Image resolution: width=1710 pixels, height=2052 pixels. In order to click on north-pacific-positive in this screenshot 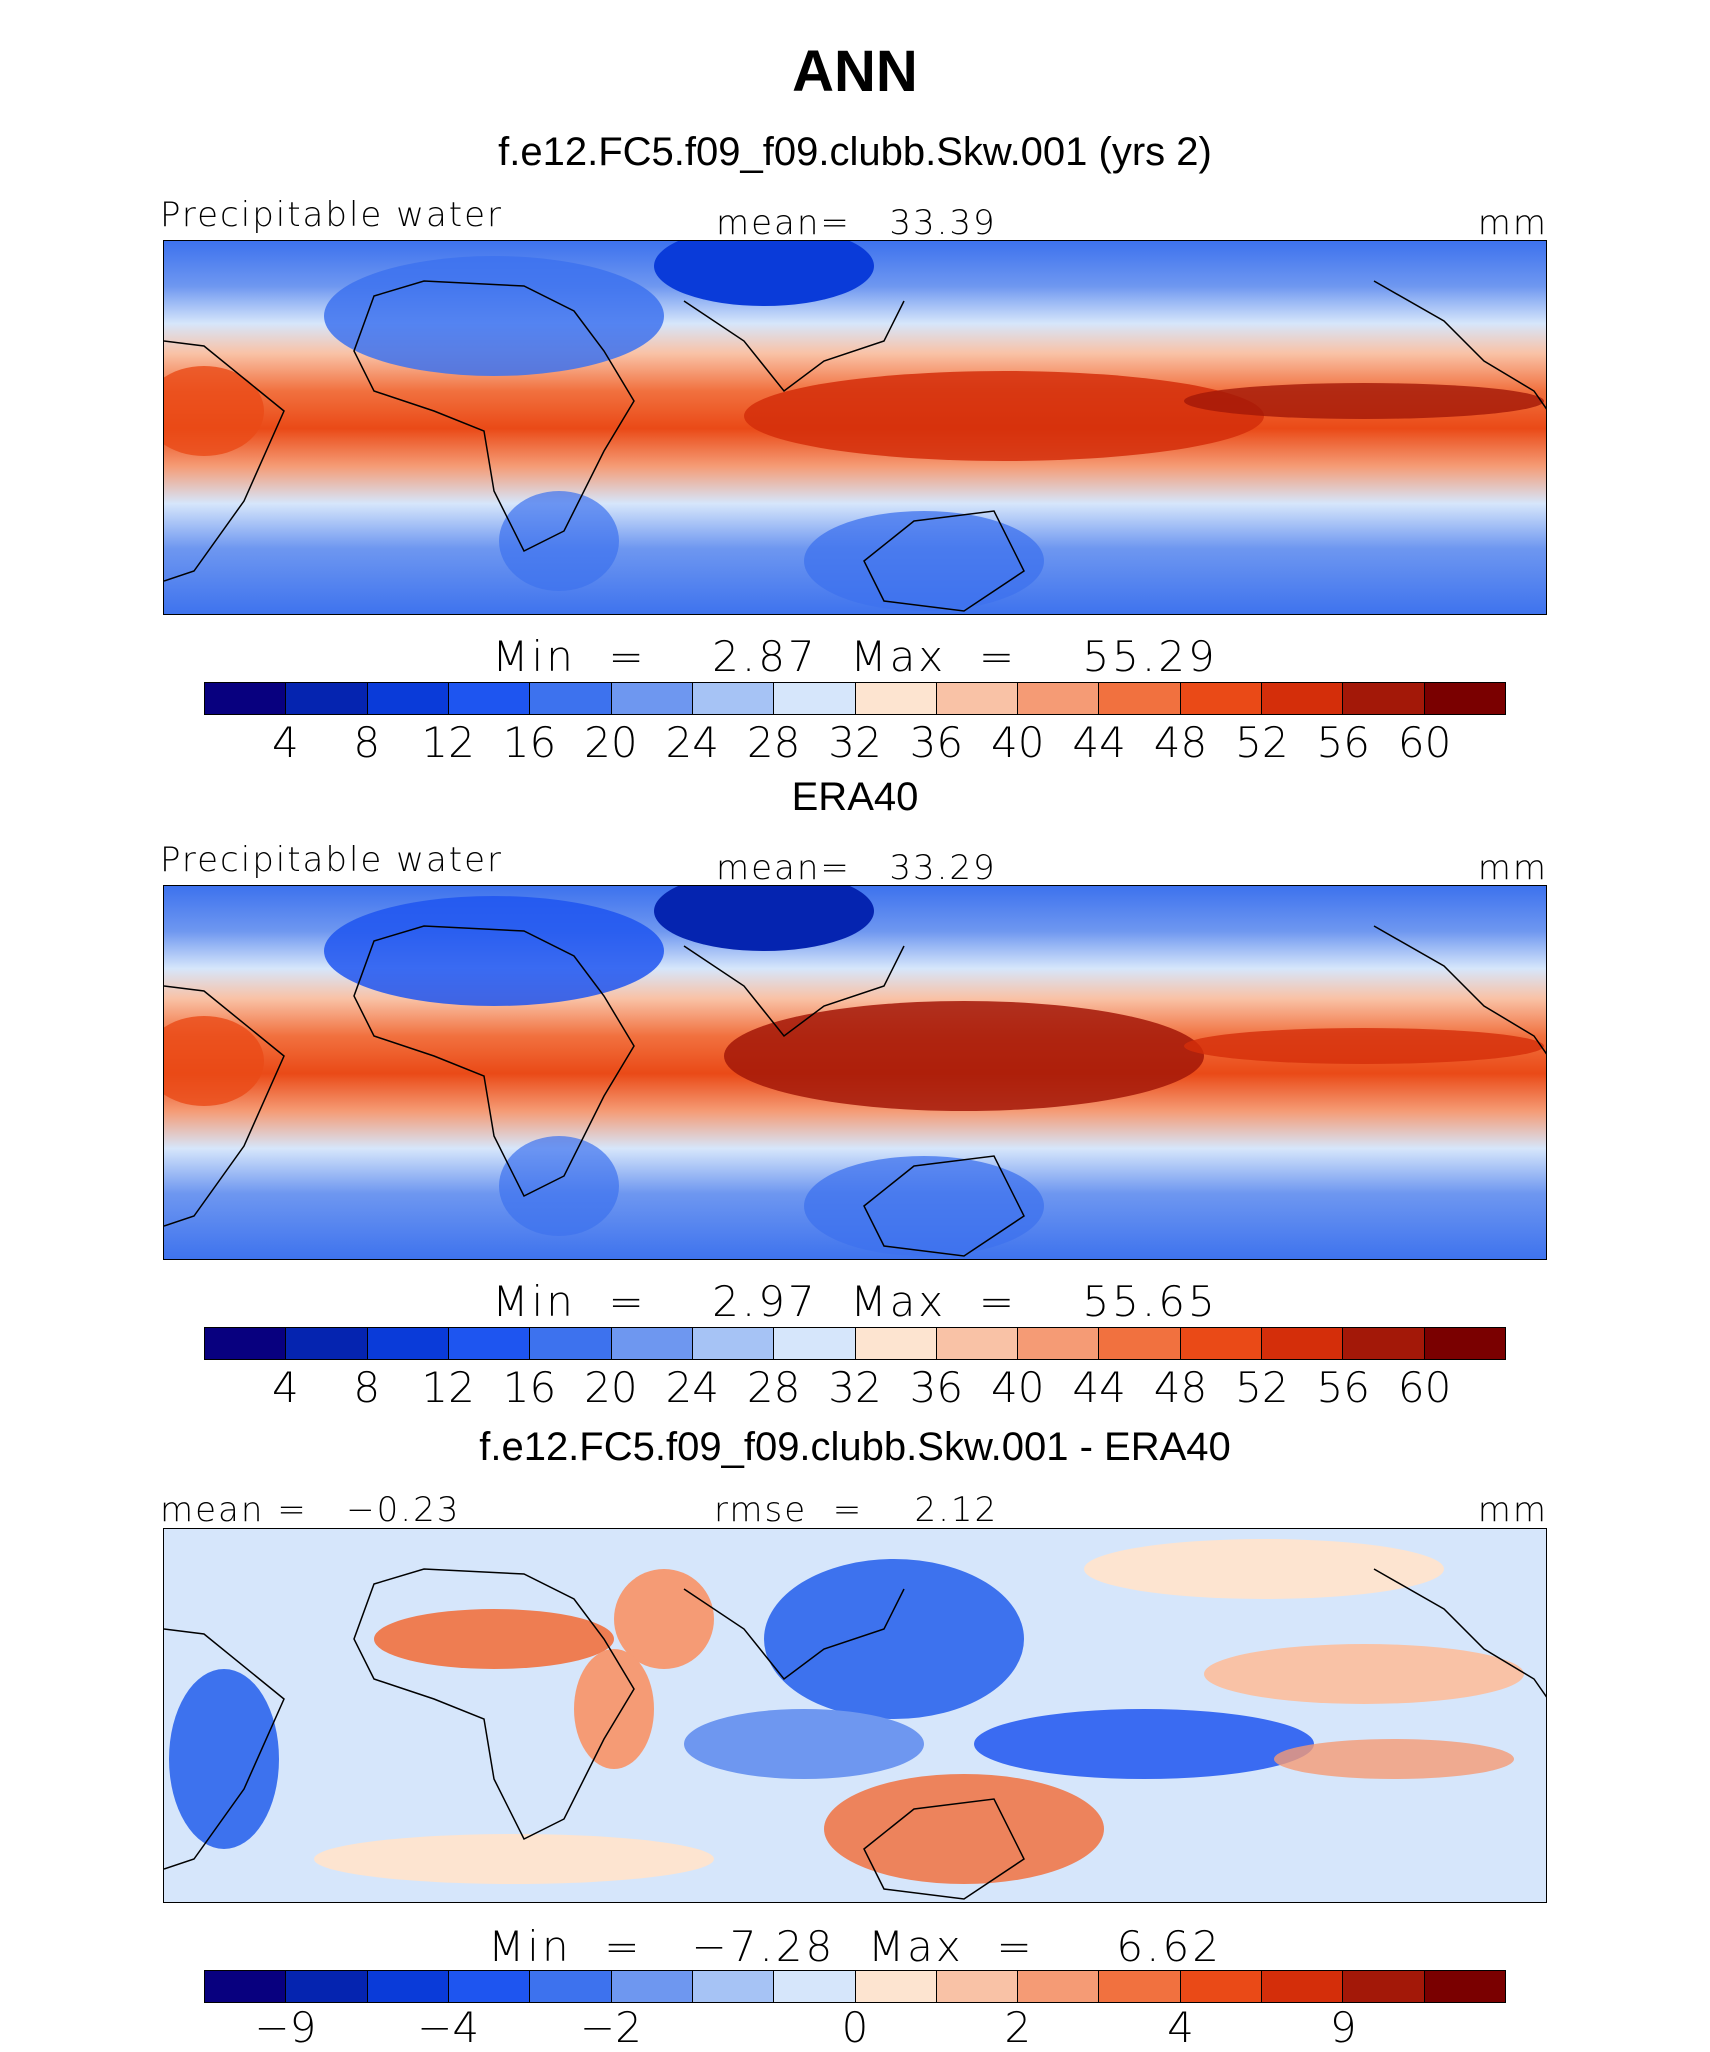, I will do `click(1264, 1569)`.